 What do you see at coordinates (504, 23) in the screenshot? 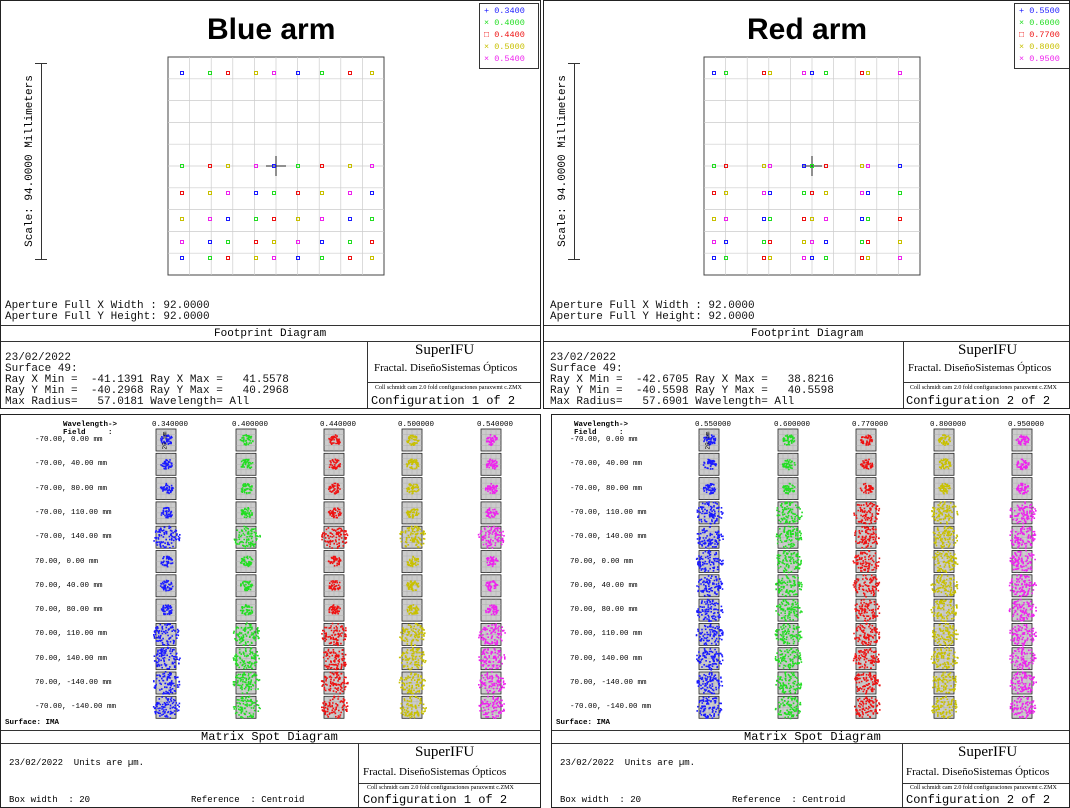
I see `legend-entry-2: × 0.4000` at bounding box center [504, 23].